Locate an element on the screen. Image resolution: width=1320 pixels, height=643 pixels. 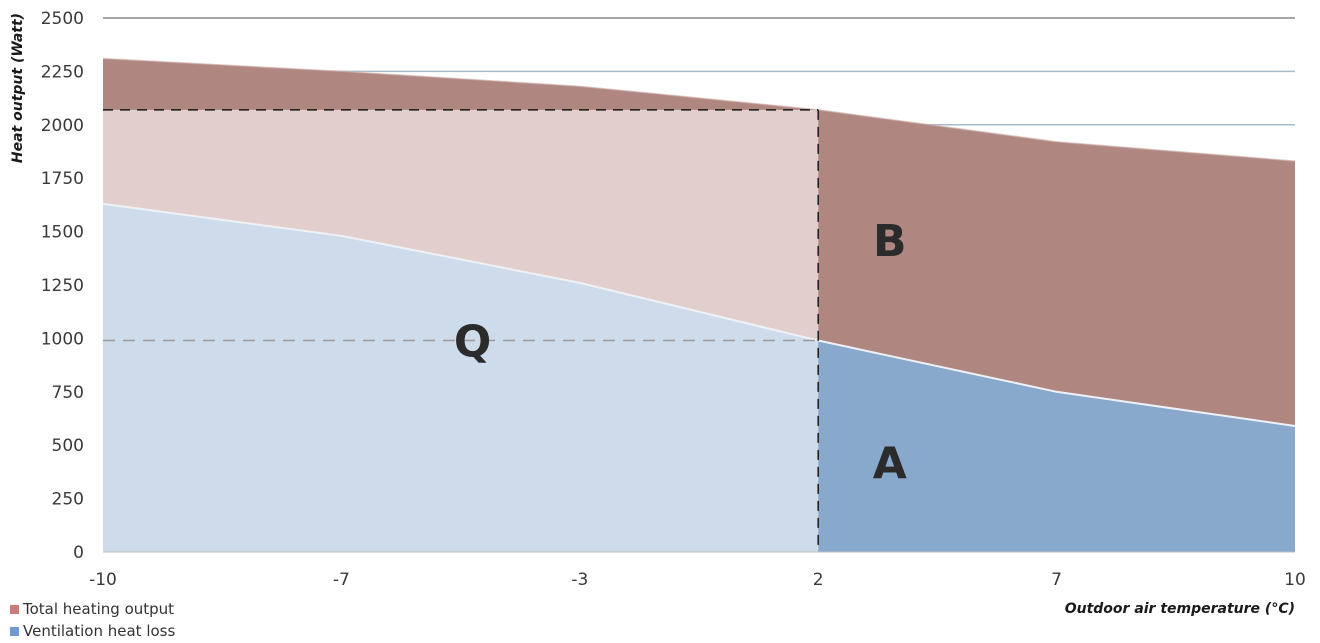
annotation-label-b: B is located at coordinates (890, 241).